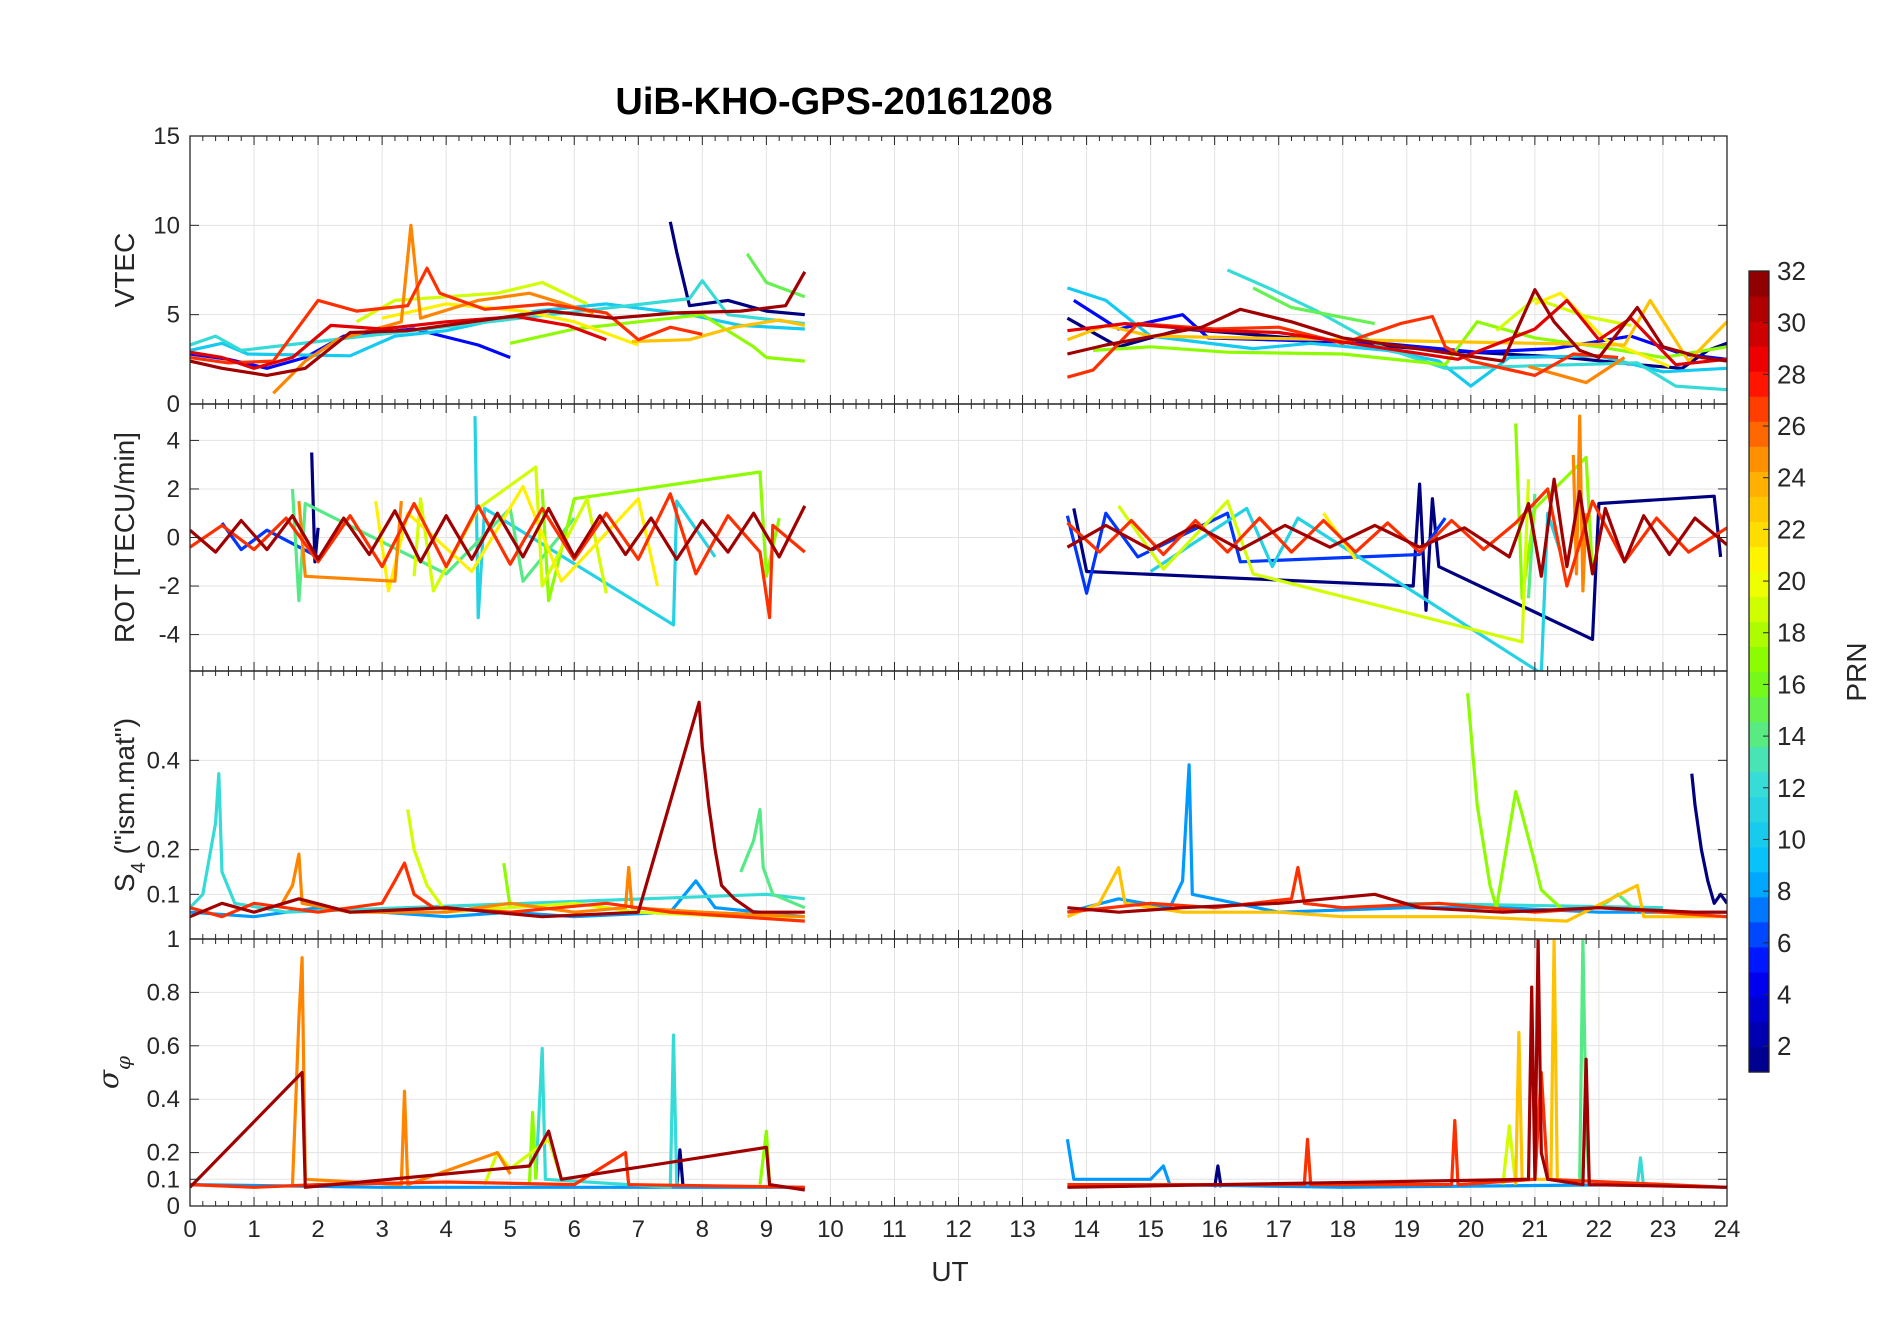  I want to click on x-tick-label: 3, so click(381, 1229).